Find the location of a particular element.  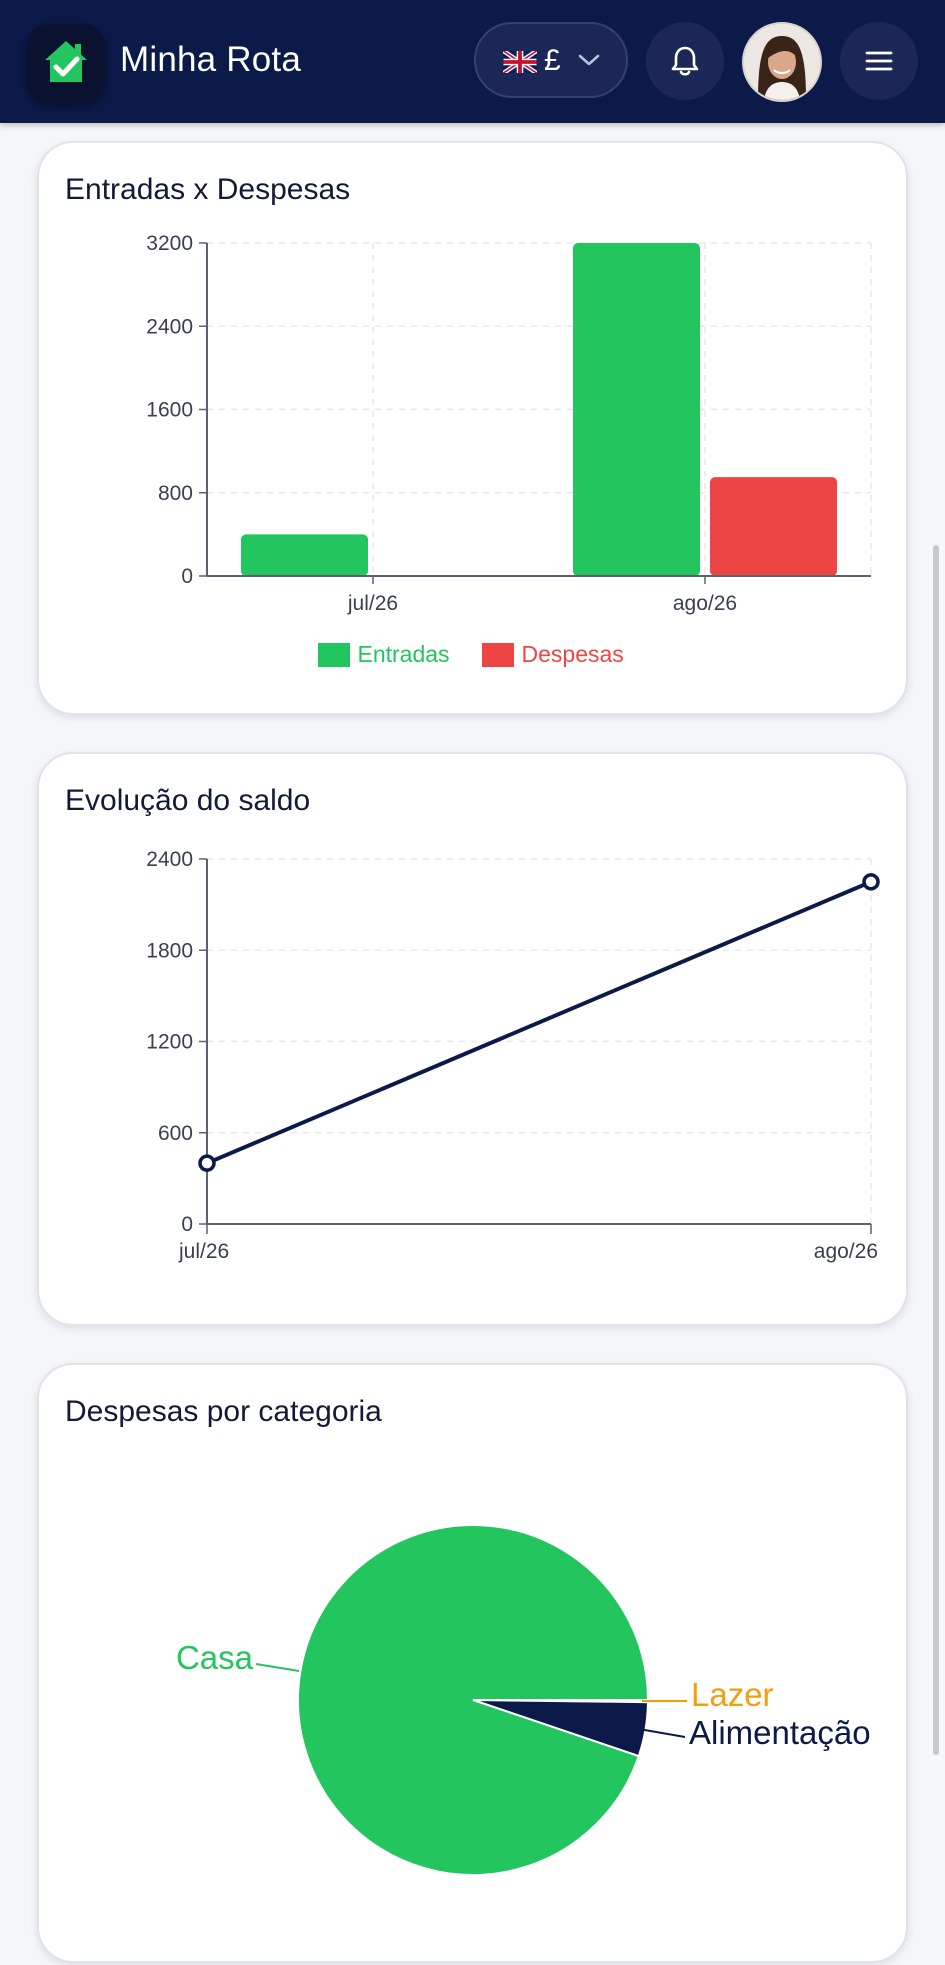

hamburger-menu-icon is located at coordinates (879, 61).